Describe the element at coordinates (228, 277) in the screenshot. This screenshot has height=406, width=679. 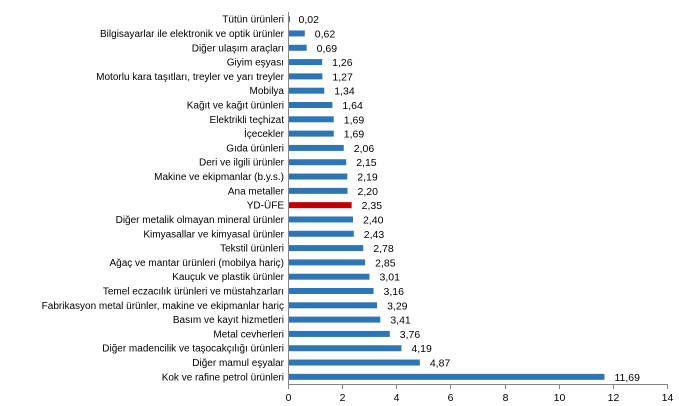
I see `category-label: Kauçuk ve plastik ürünler` at that location.